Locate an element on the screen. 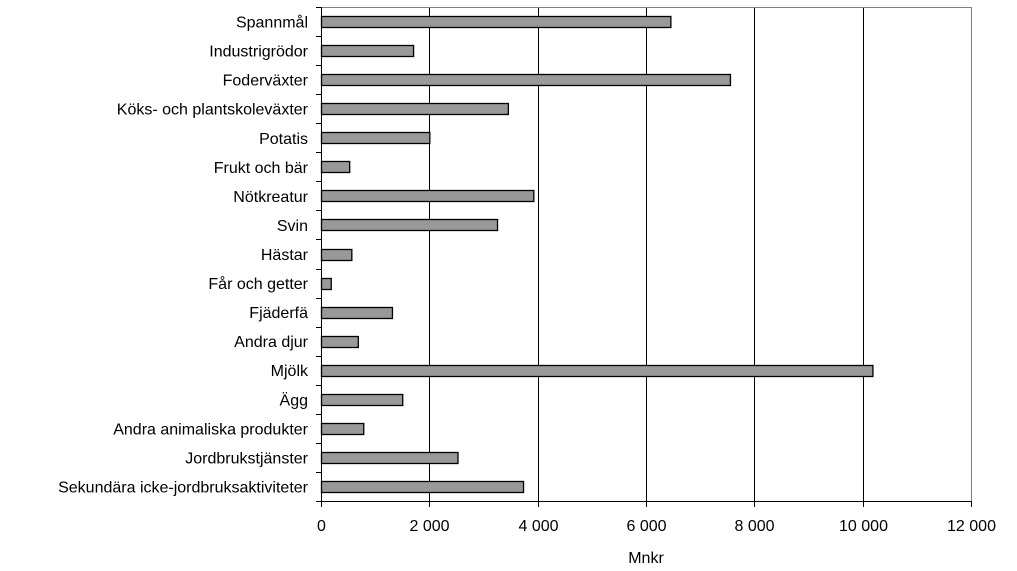 Image resolution: width=1017 pixels, height=571 pixels. category-label: Svin is located at coordinates (292, 226).